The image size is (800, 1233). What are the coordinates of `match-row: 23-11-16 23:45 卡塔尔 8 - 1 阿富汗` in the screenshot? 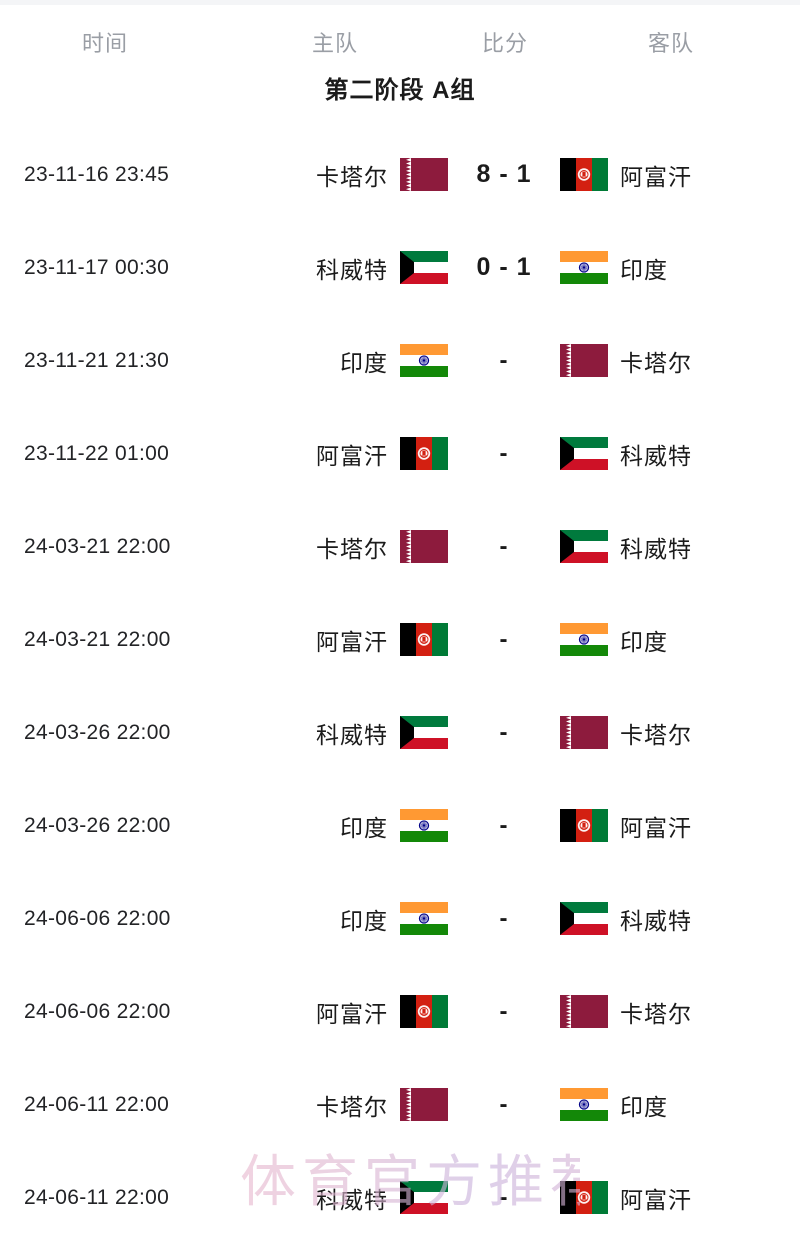 It's located at (400, 174).